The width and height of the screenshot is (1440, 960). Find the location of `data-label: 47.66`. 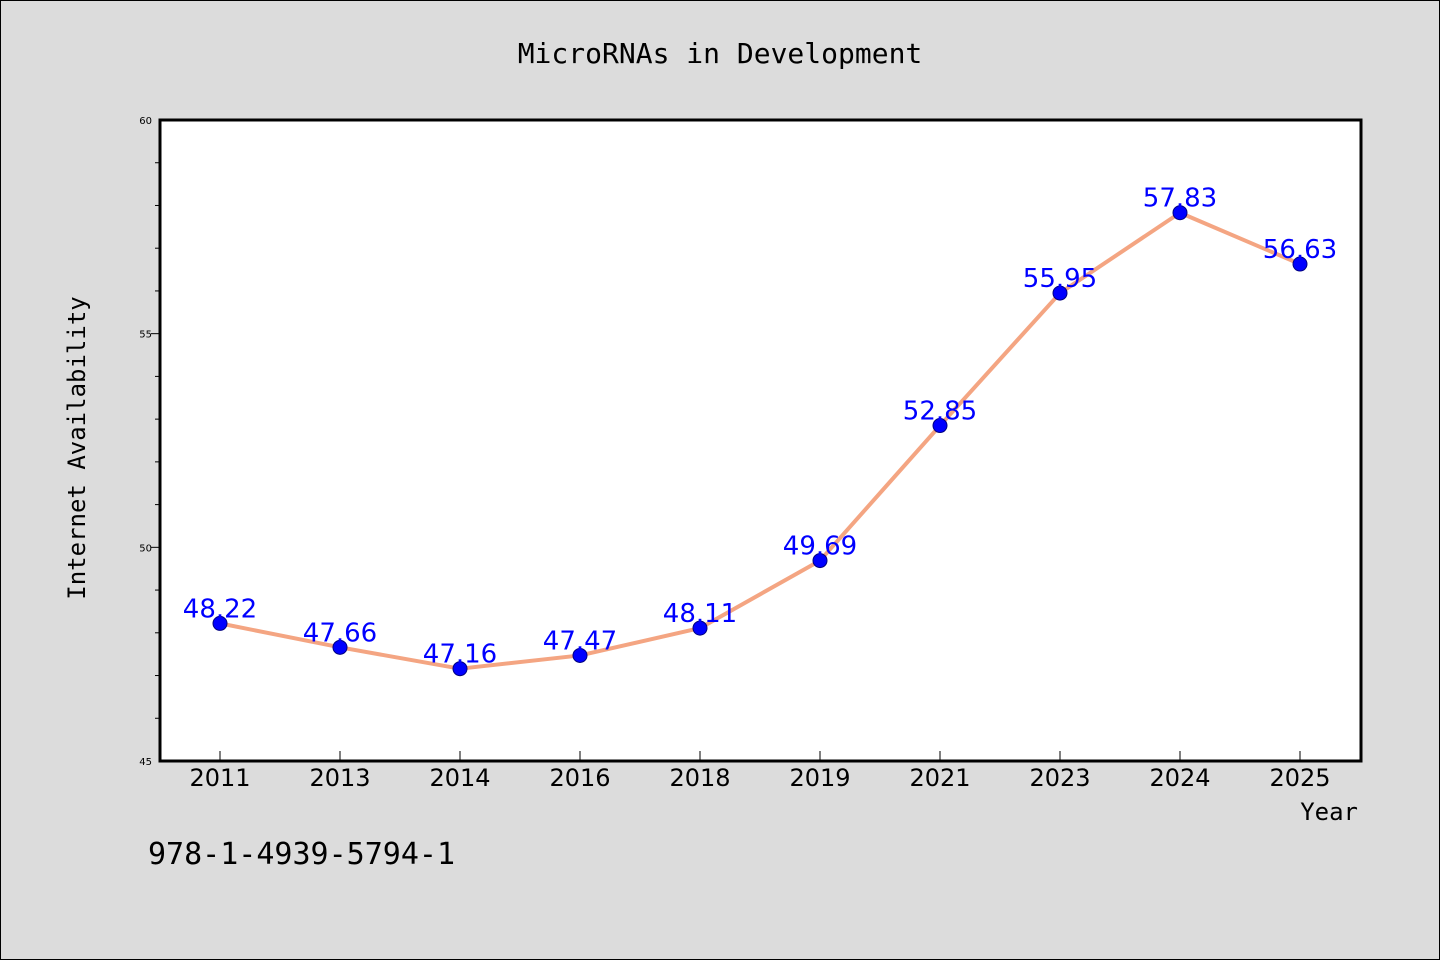

data-label: 47.66 is located at coordinates (340, 633).